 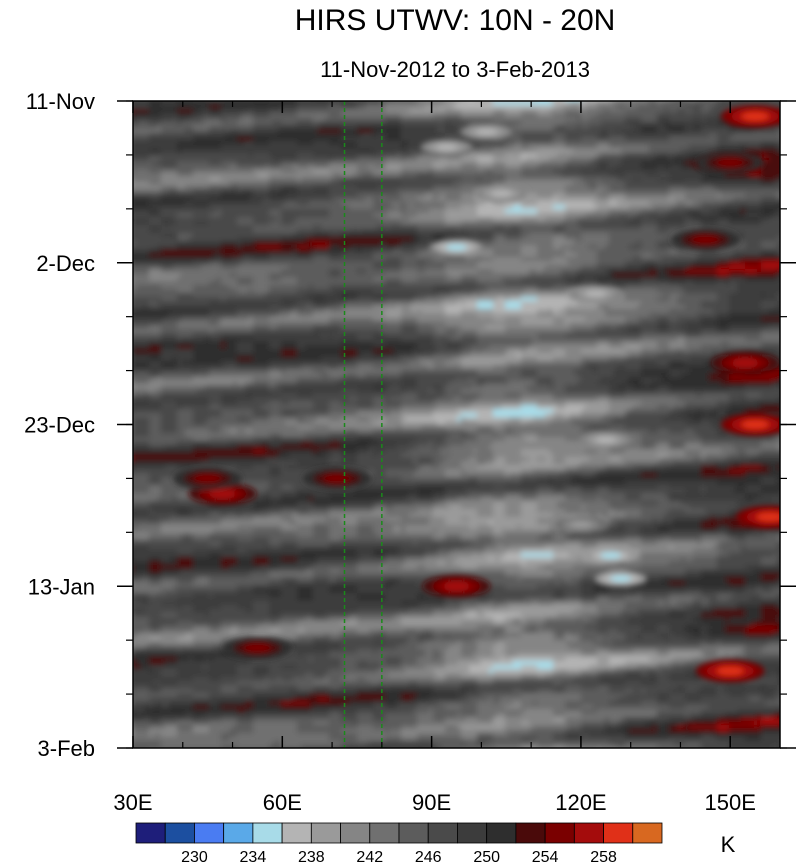 I want to click on chart-subtitle: 11-Nov-2012 to 3-Feb-2013, so click(x=455, y=69).